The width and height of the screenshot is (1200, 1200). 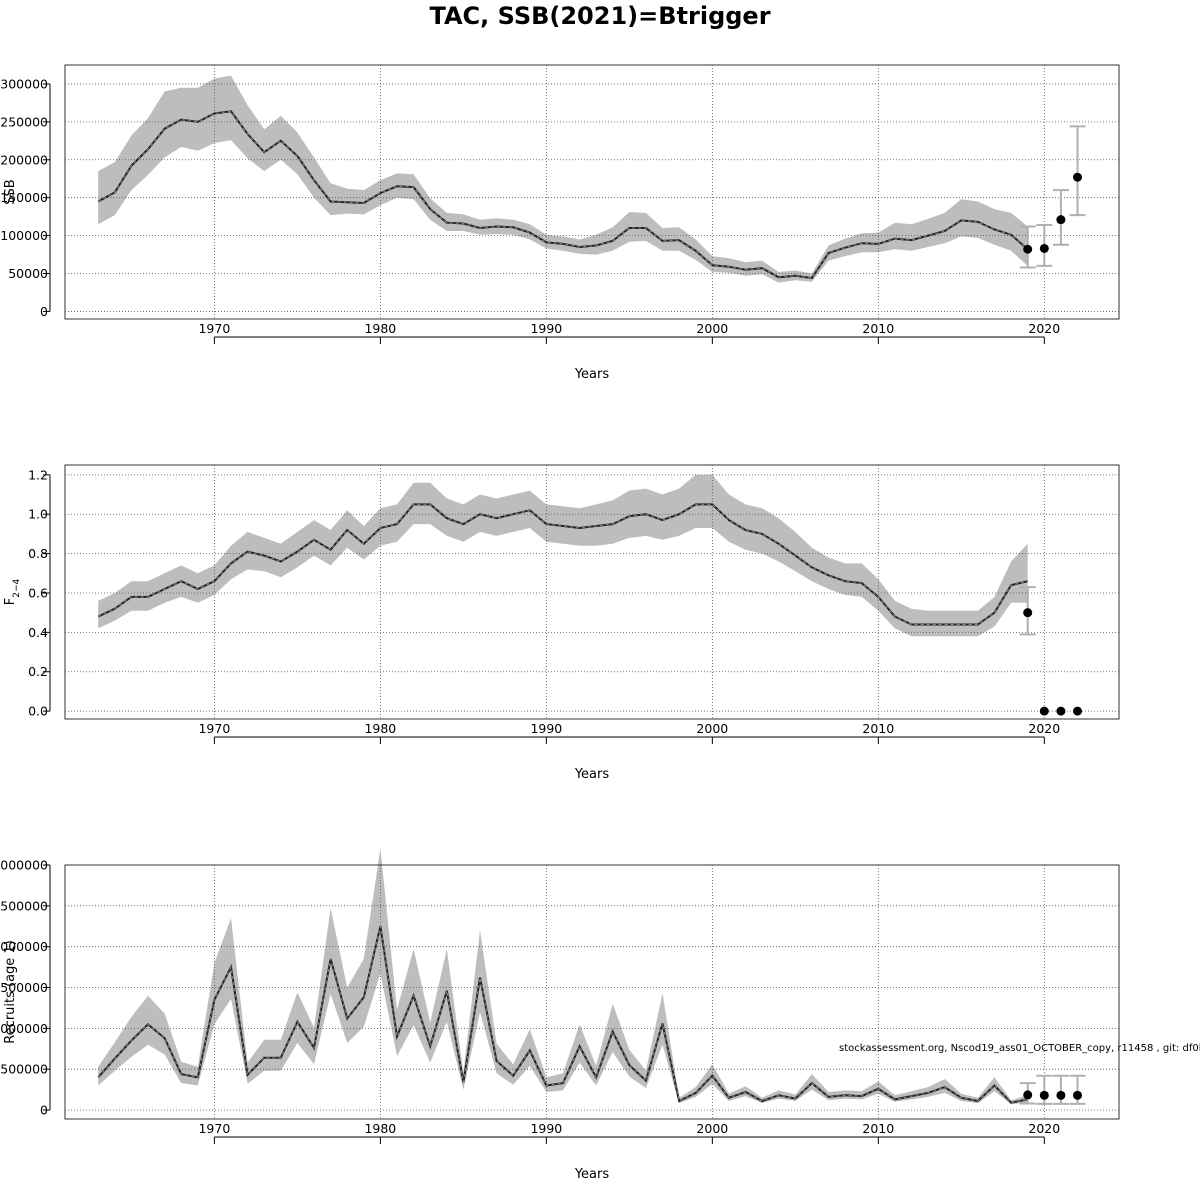 I want to click on y-tick-label: 300000, so click(x=24, y=83).